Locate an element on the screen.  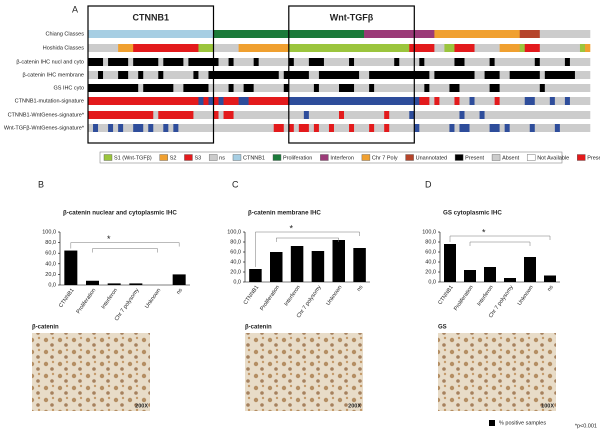
chart-title: GS cytoplasmic IHC is located at coordinates (472, 213).